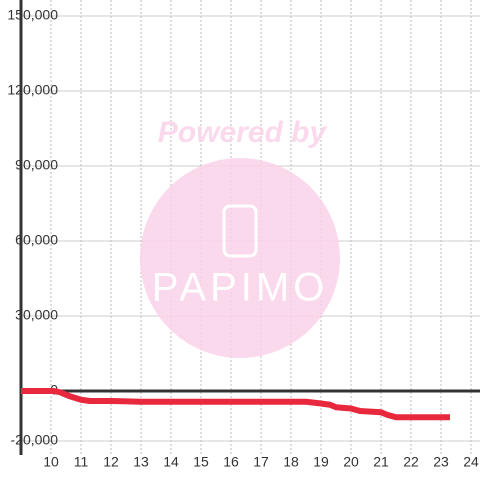 This screenshot has height=480, width=480. What do you see at coordinates (321, 462) in the screenshot?
I see `x-tick-label: 19` at bounding box center [321, 462].